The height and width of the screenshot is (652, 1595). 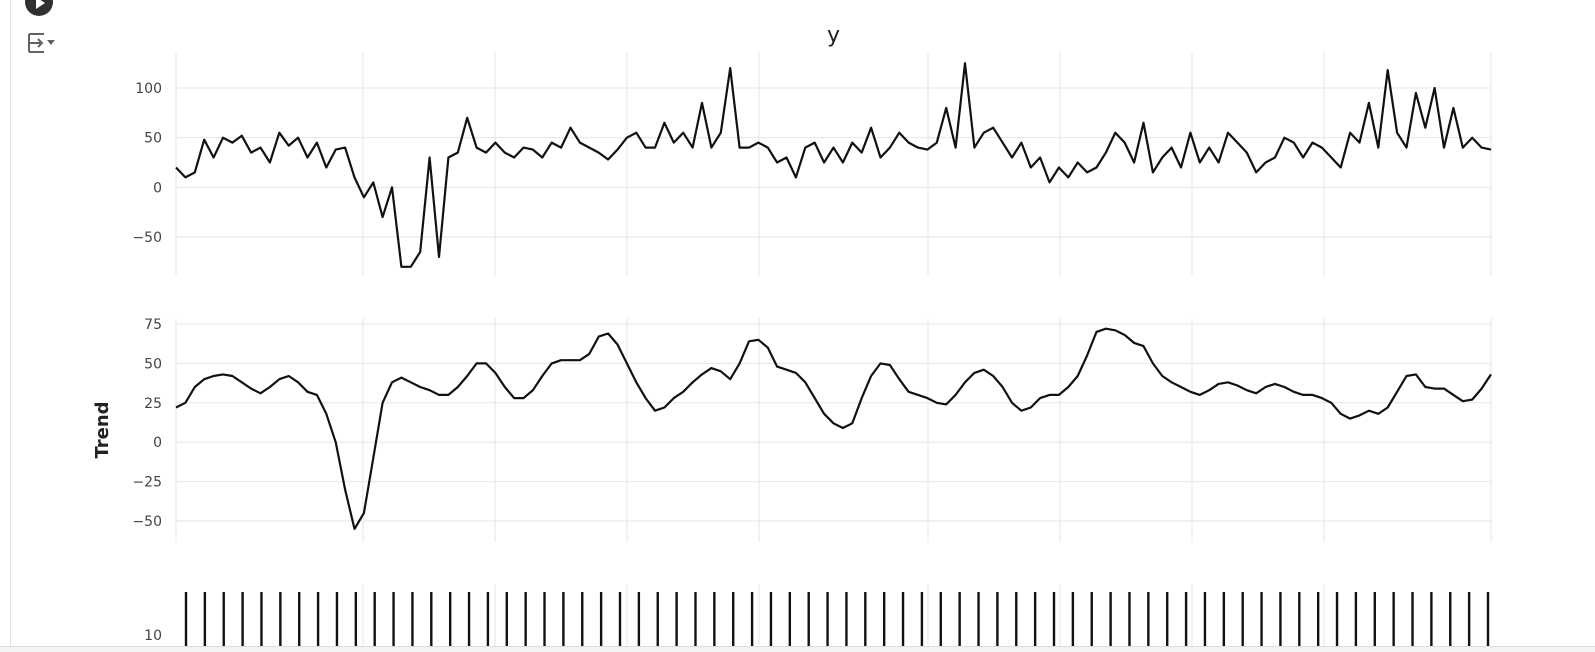 I want to click on output-settings-icon, so click(x=42, y=43).